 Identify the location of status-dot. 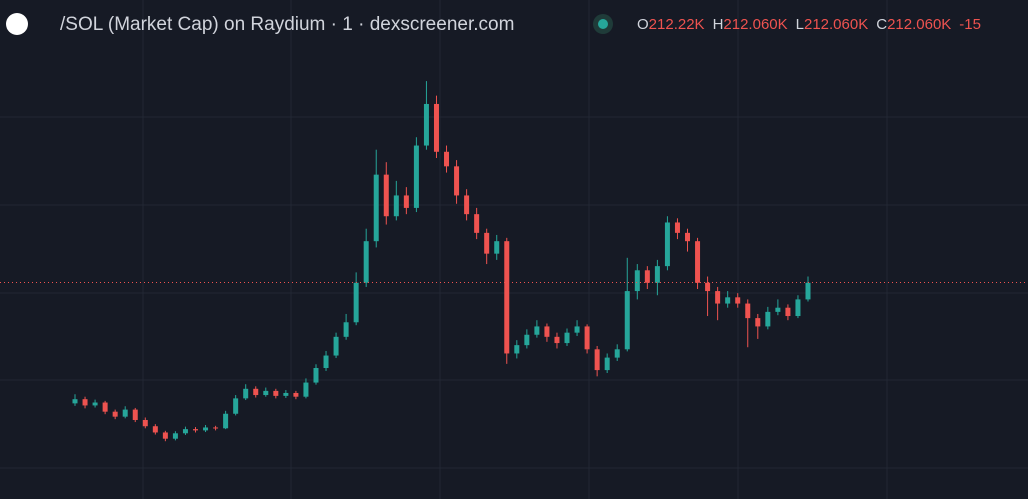
(603, 24).